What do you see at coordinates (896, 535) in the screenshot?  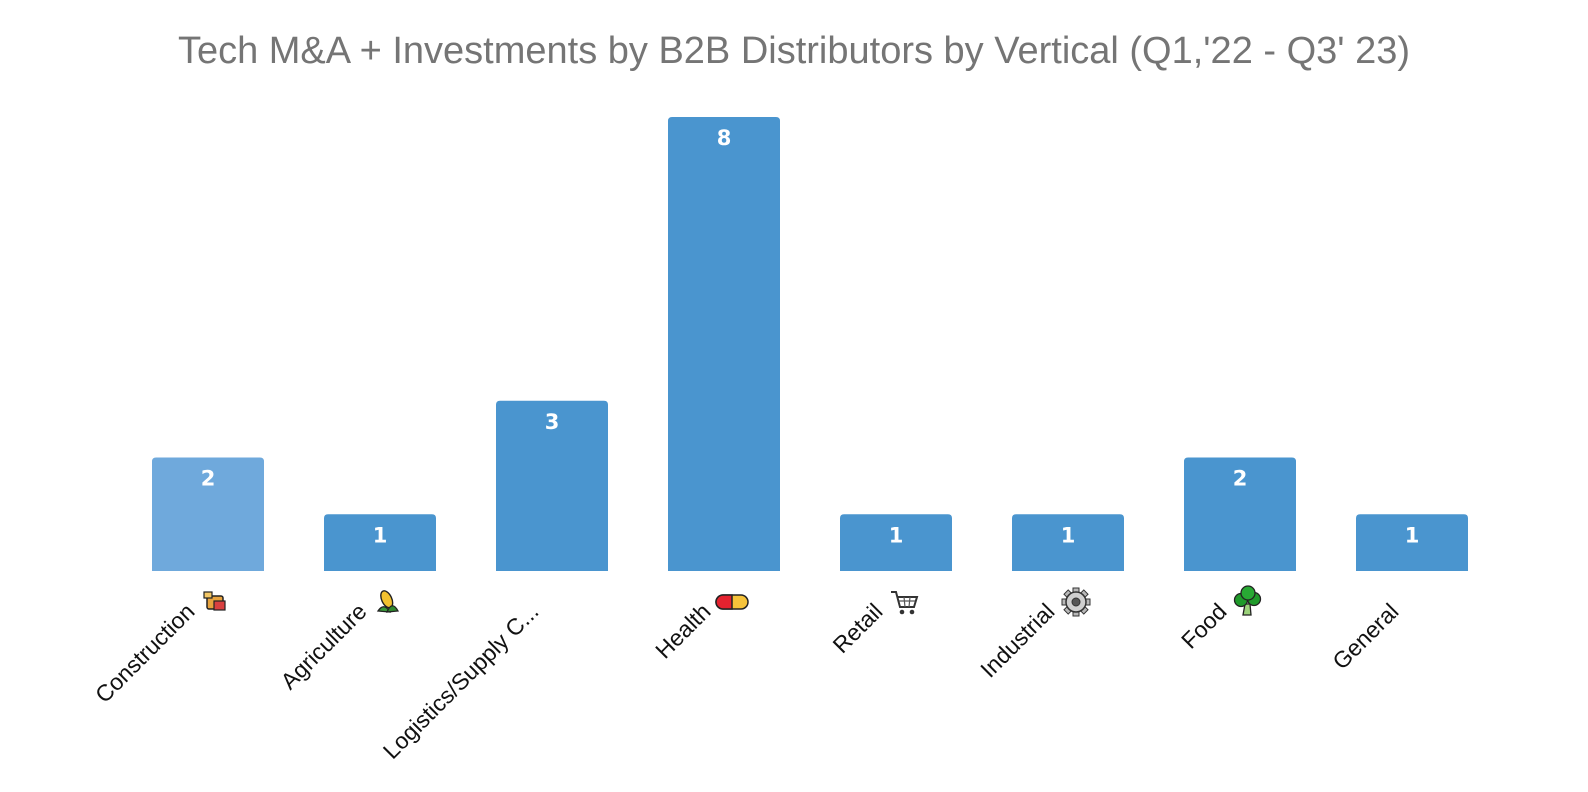 I see `value-label-retail: 1` at bounding box center [896, 535].